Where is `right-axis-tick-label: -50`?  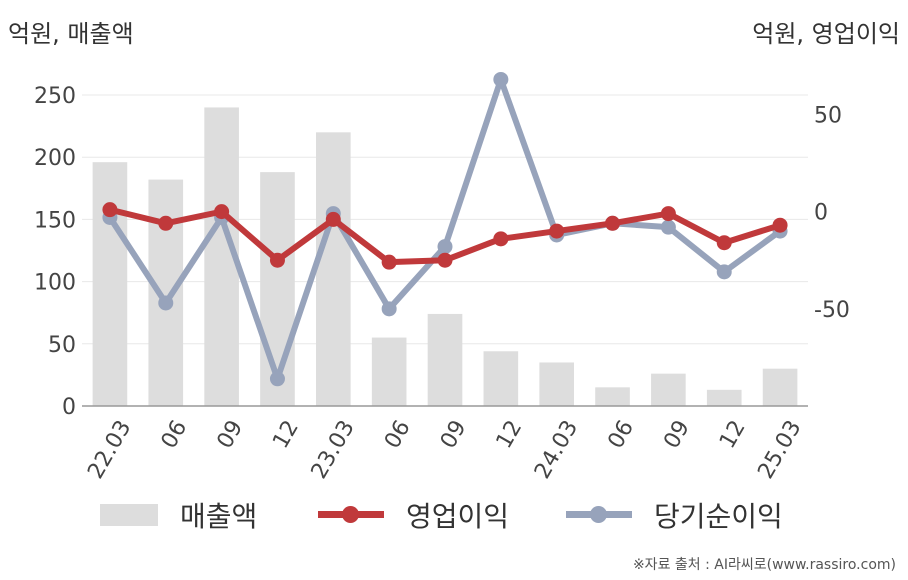 right-axis-tick-label: -50 is located at coordinates (832, 310).